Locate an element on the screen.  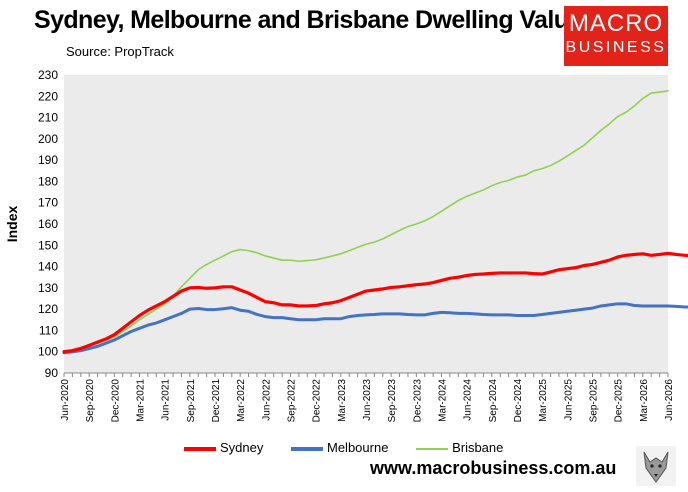
legend-item-sydney: Sydney is located at coordinates (223, 447).